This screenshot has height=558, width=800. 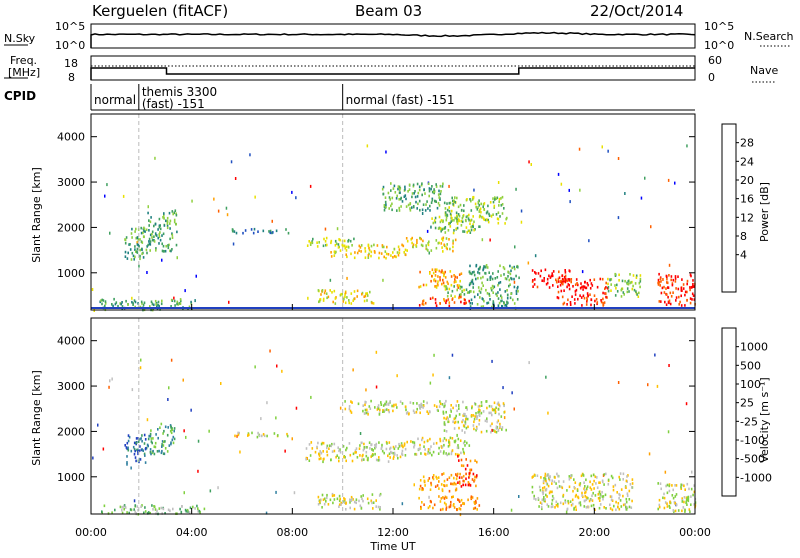 What do you see at coordinates (71, 386) in the screenshot?
I see `y-tick-label: 3000` at bounding box center [71, 386].